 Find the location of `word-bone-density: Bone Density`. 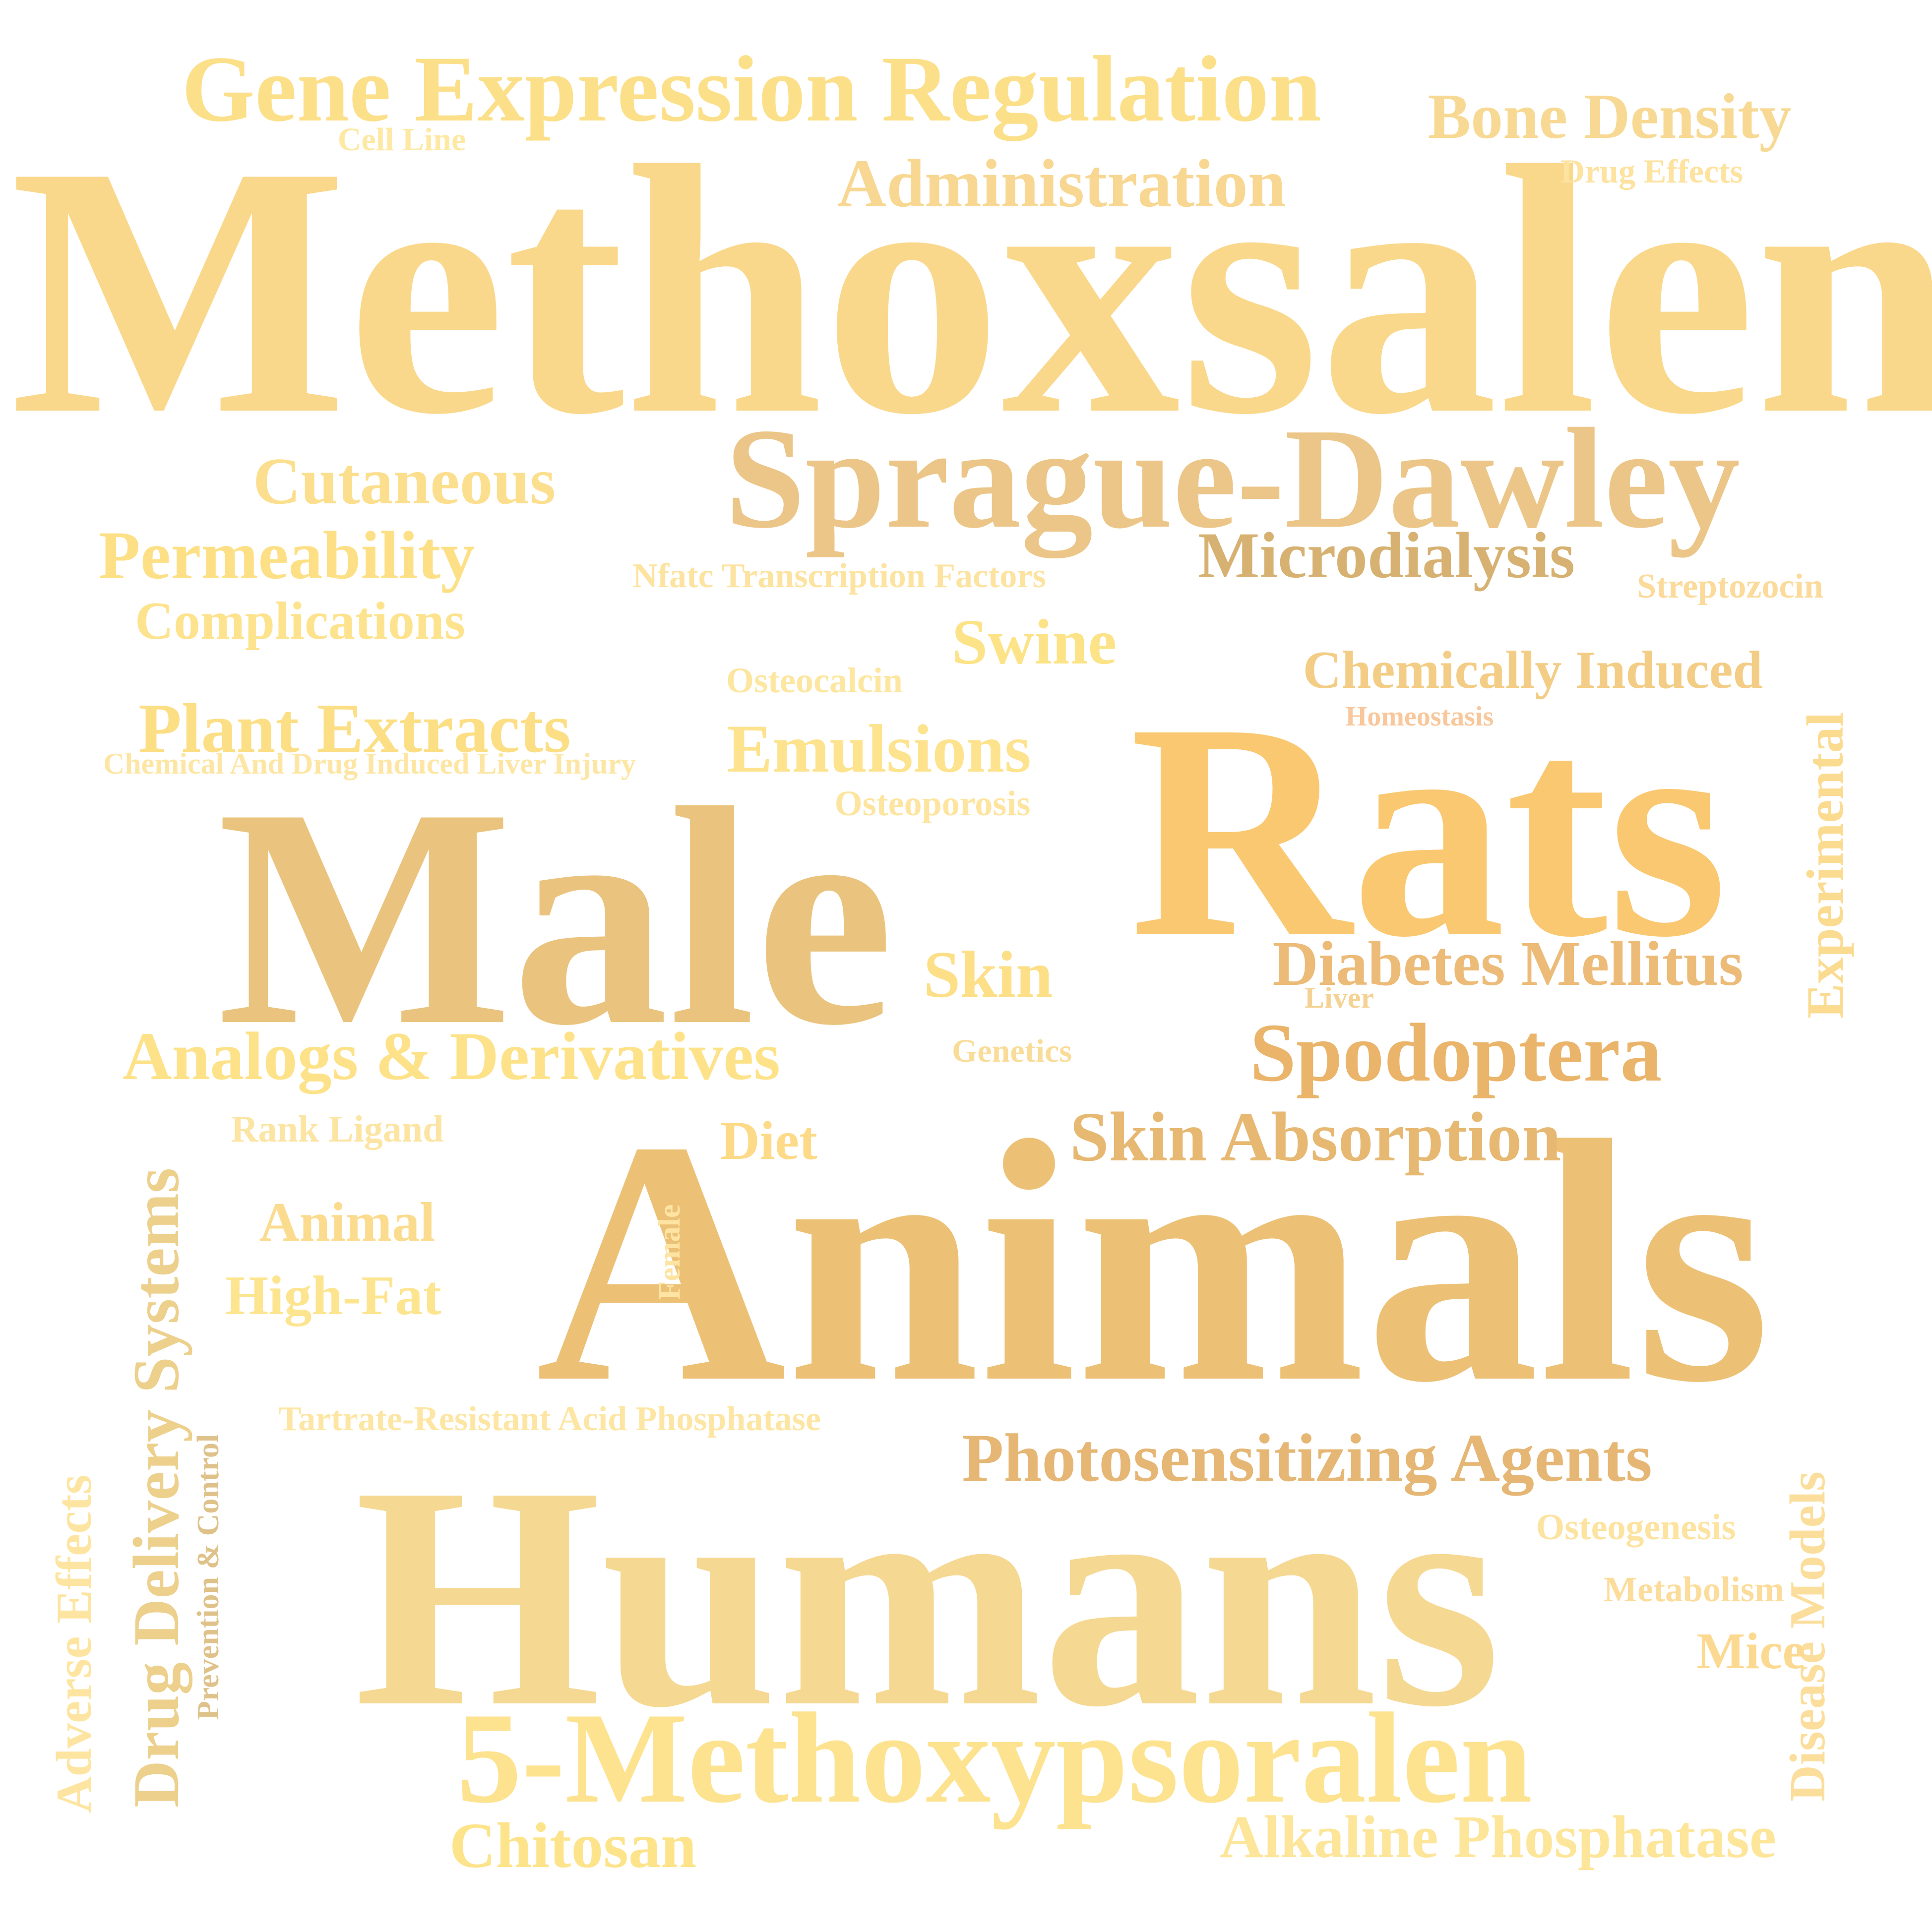

word-bone-density: Bone Density is located at coordinates (1610, 116).